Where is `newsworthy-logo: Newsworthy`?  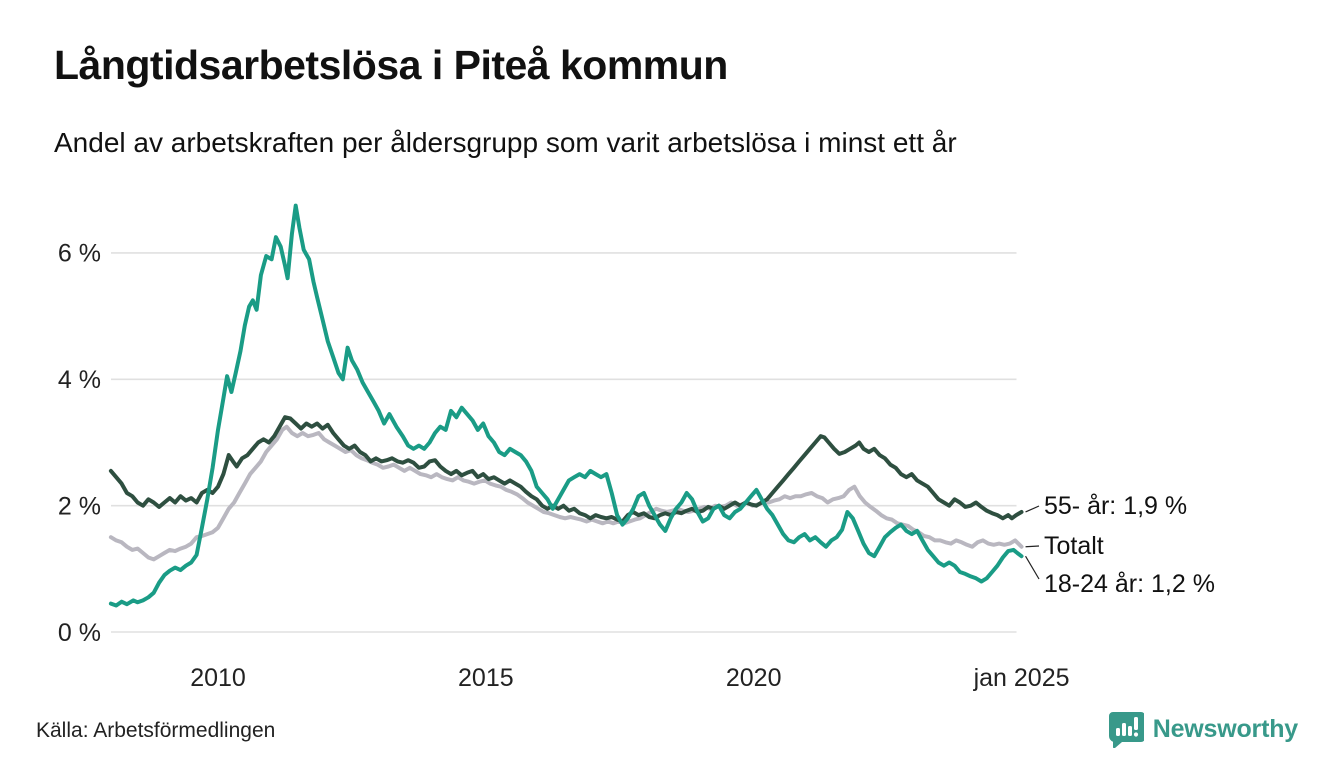
newsworthy-logo: Newsworthy is located at coordinates (1203, 729).